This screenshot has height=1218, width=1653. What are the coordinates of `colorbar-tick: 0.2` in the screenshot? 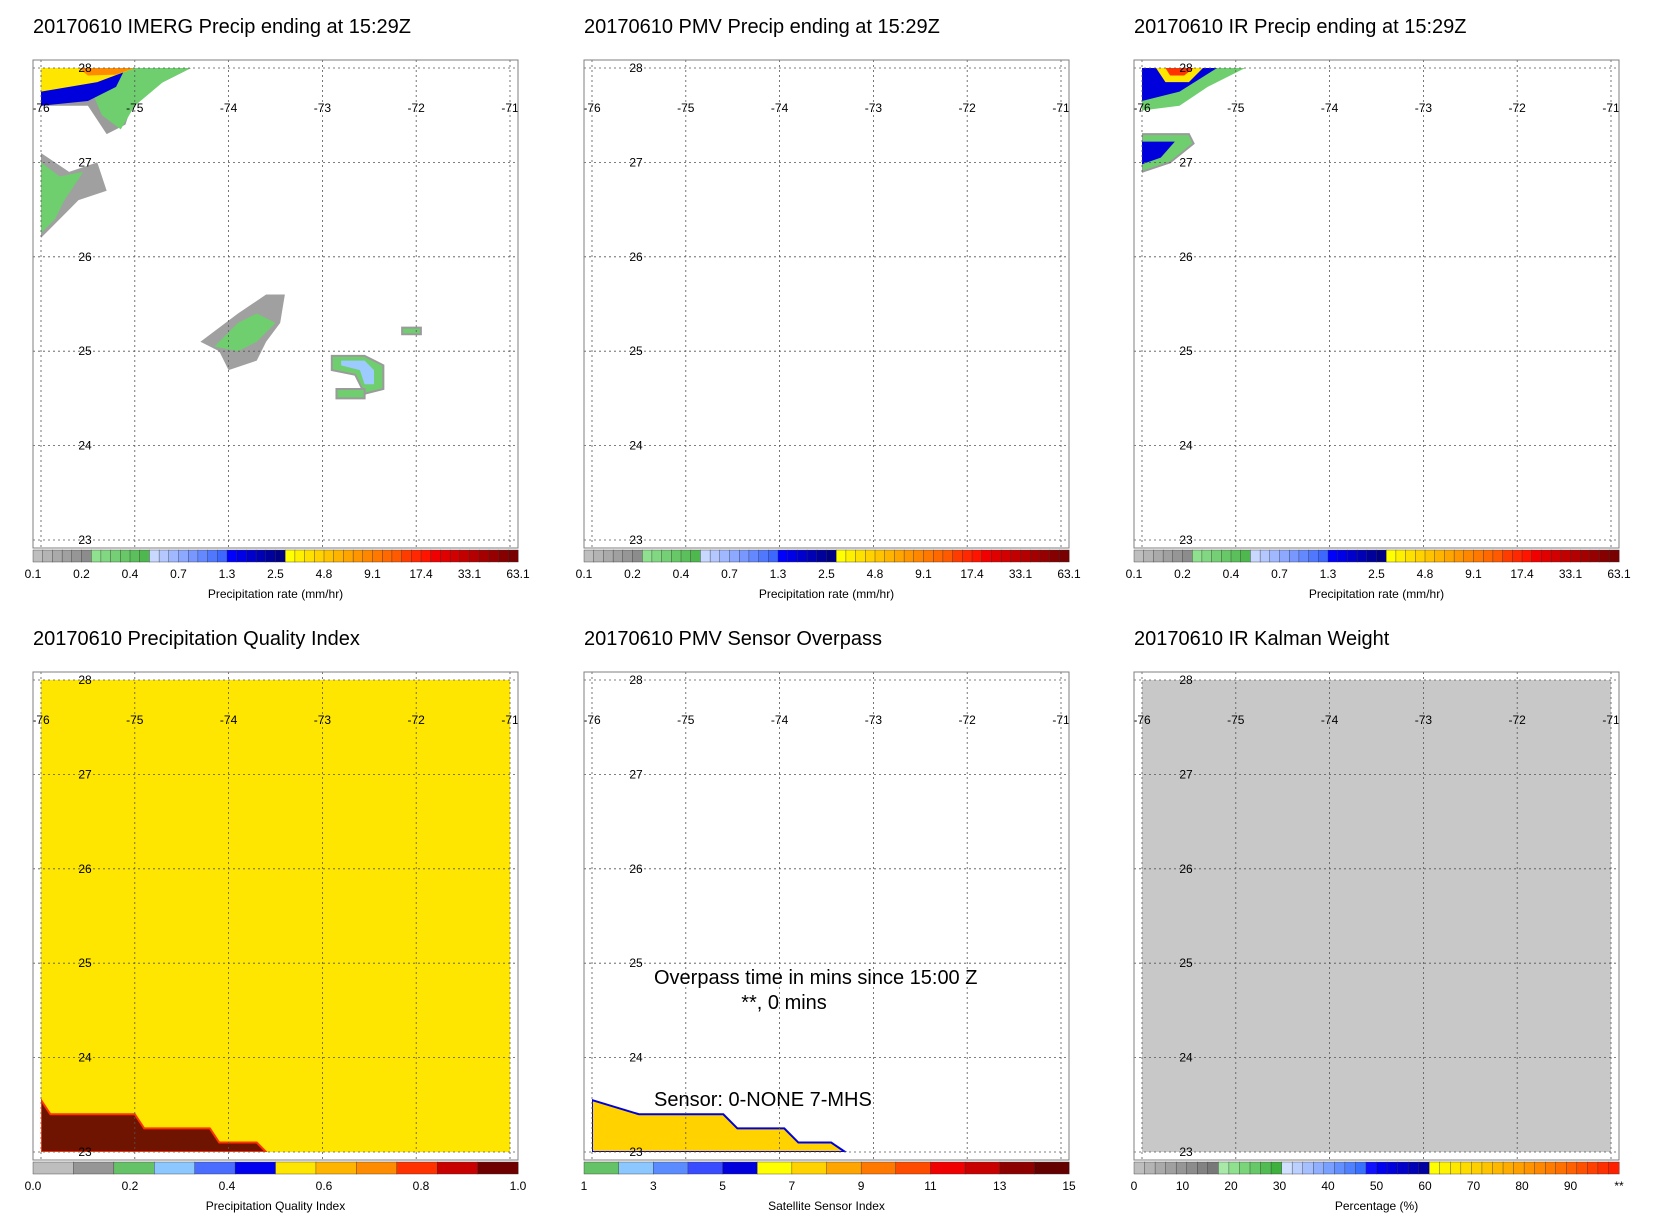 It's located at (632, 574).